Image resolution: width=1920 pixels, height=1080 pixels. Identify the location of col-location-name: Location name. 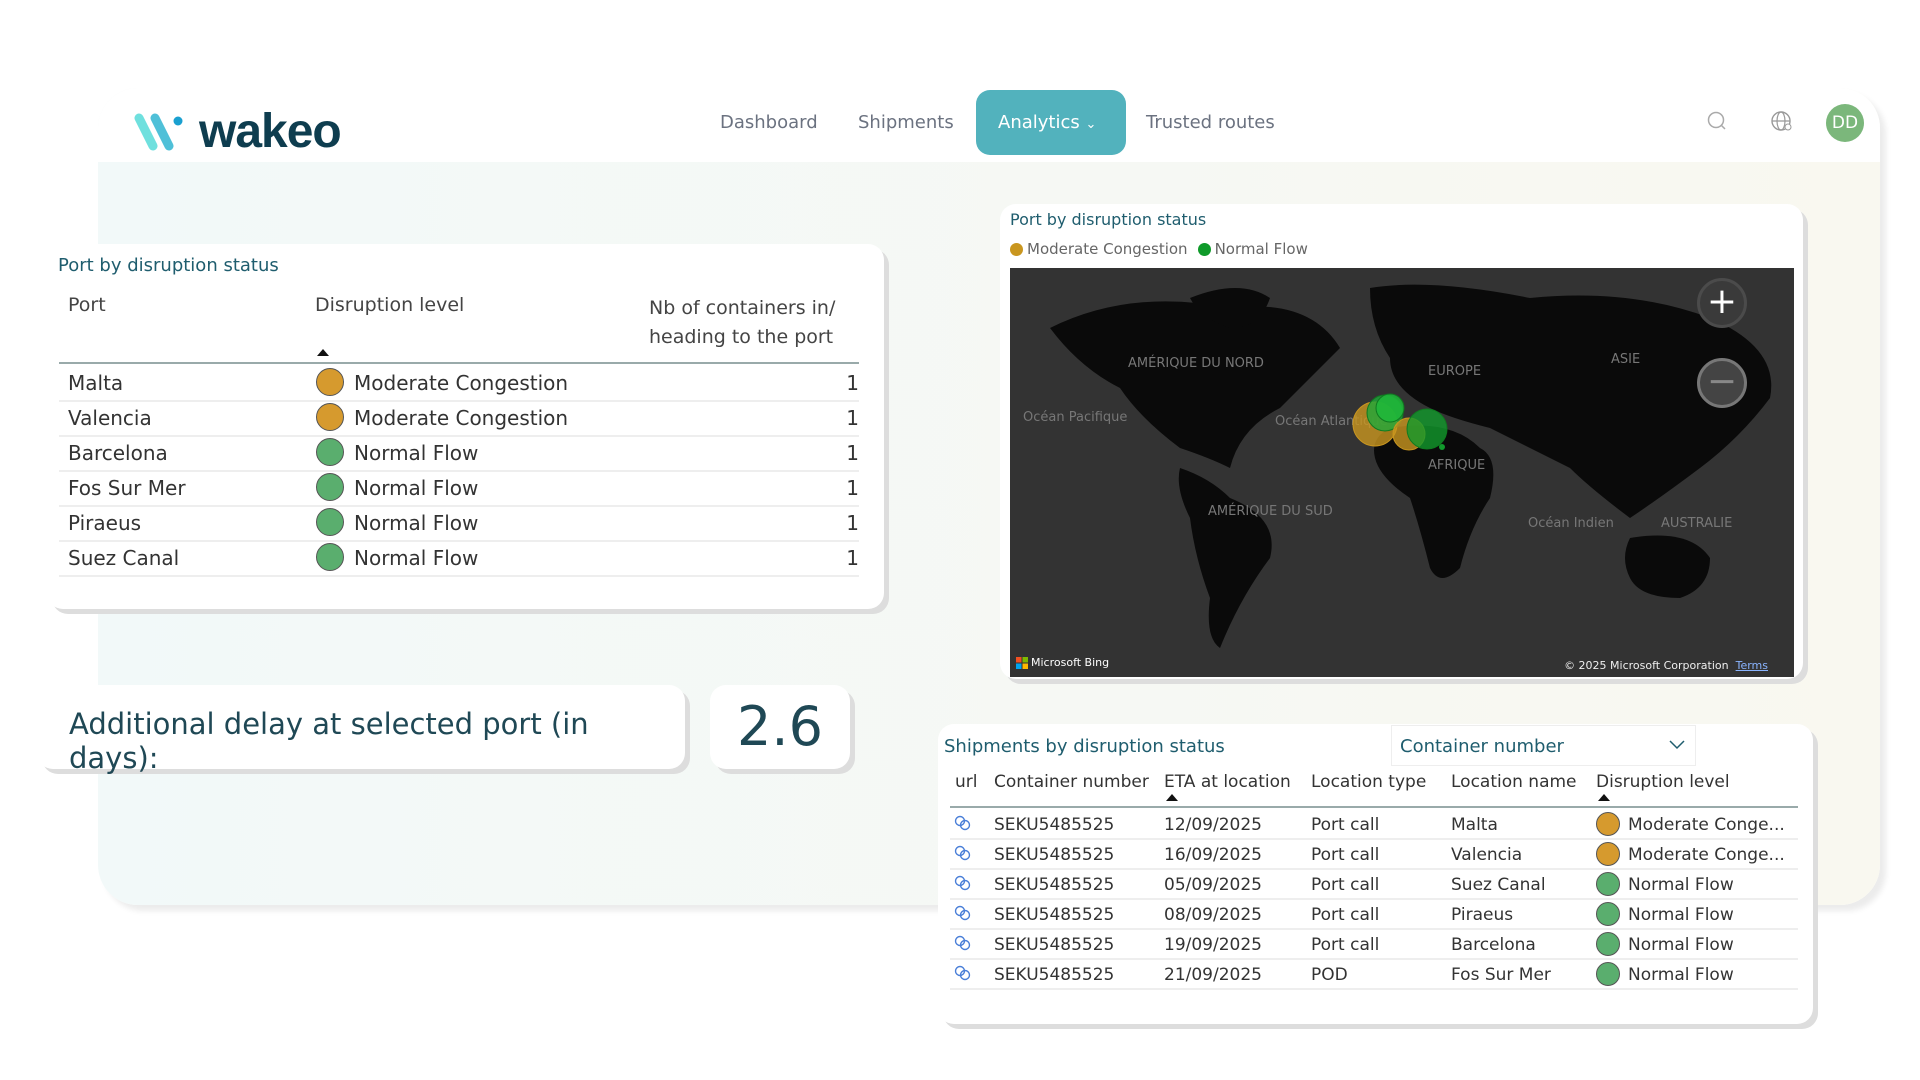
(1514, 782).